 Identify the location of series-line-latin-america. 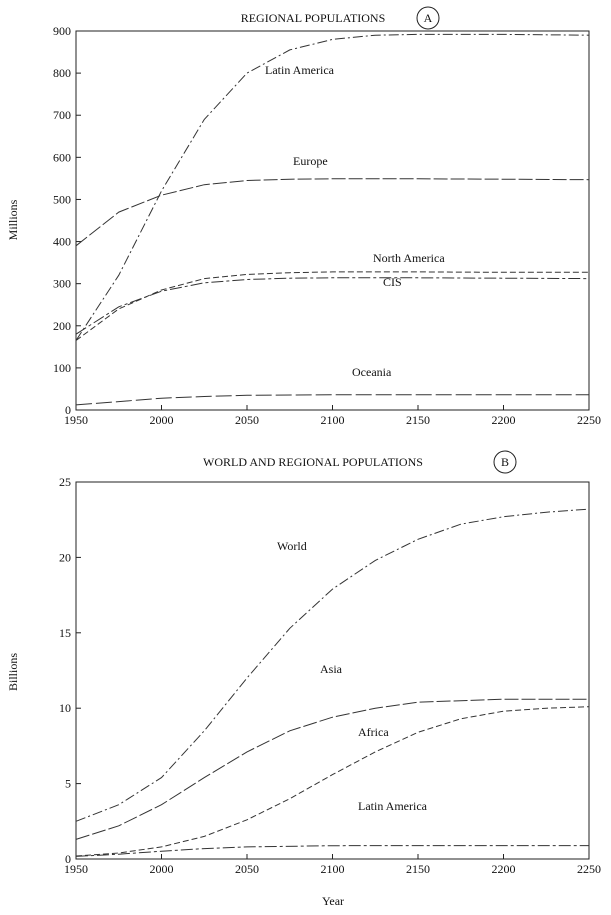
(332, 851).